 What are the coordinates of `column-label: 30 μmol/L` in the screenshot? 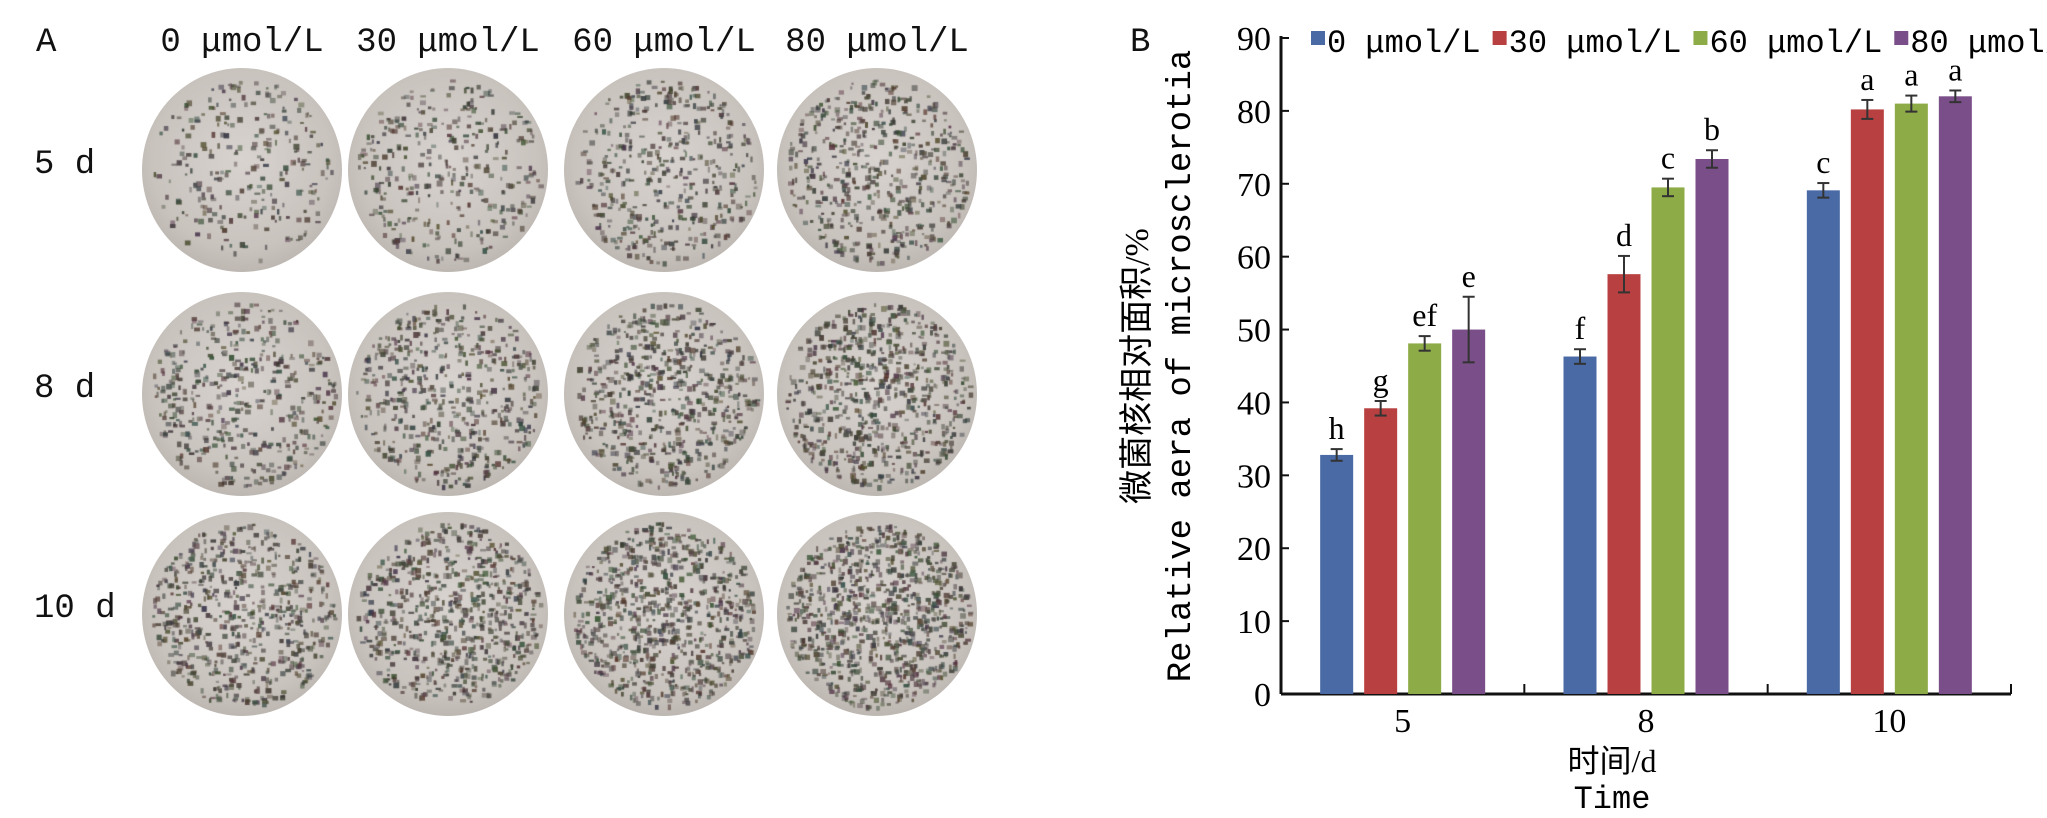 It's located at (448, 43).